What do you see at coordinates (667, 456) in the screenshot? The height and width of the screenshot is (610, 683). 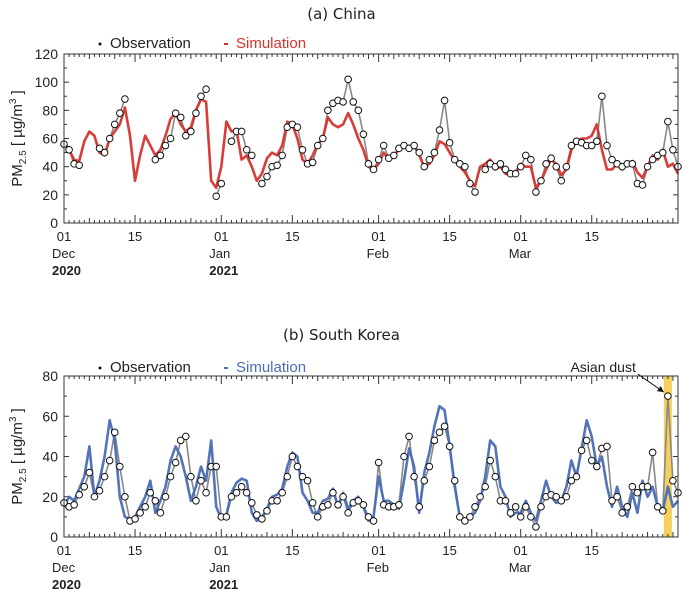 I see `dust-highlight-band` at bounding box center [667, 456].